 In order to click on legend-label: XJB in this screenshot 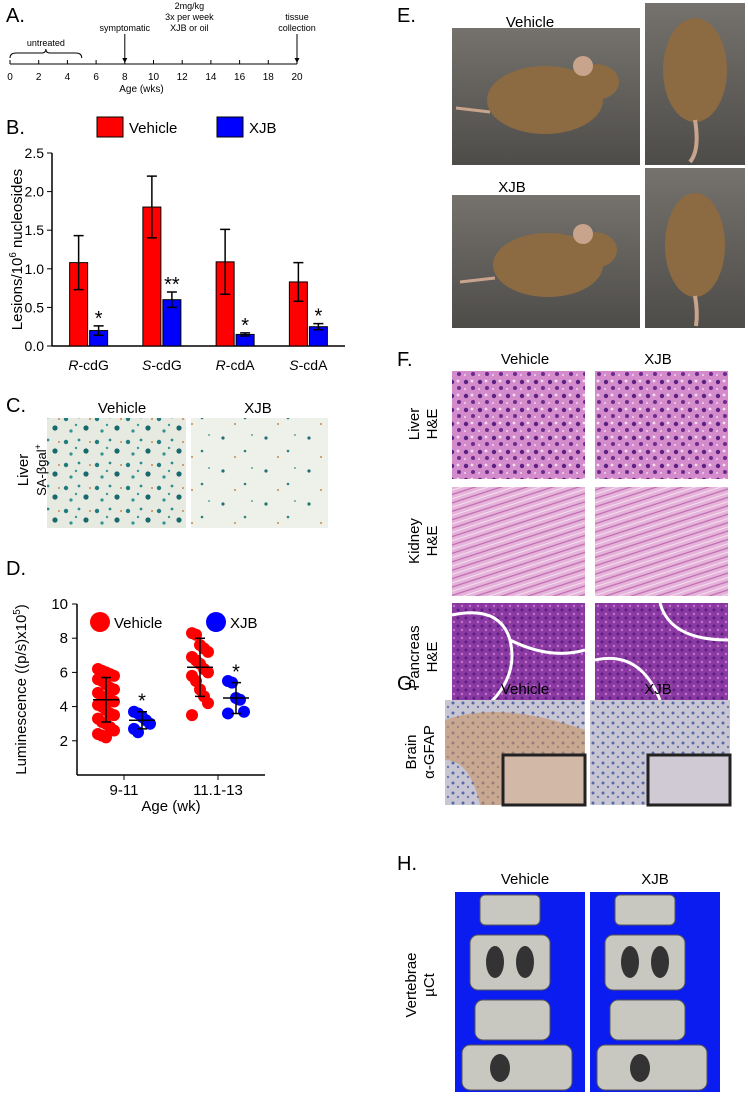, I will do `click(244, 623)`.